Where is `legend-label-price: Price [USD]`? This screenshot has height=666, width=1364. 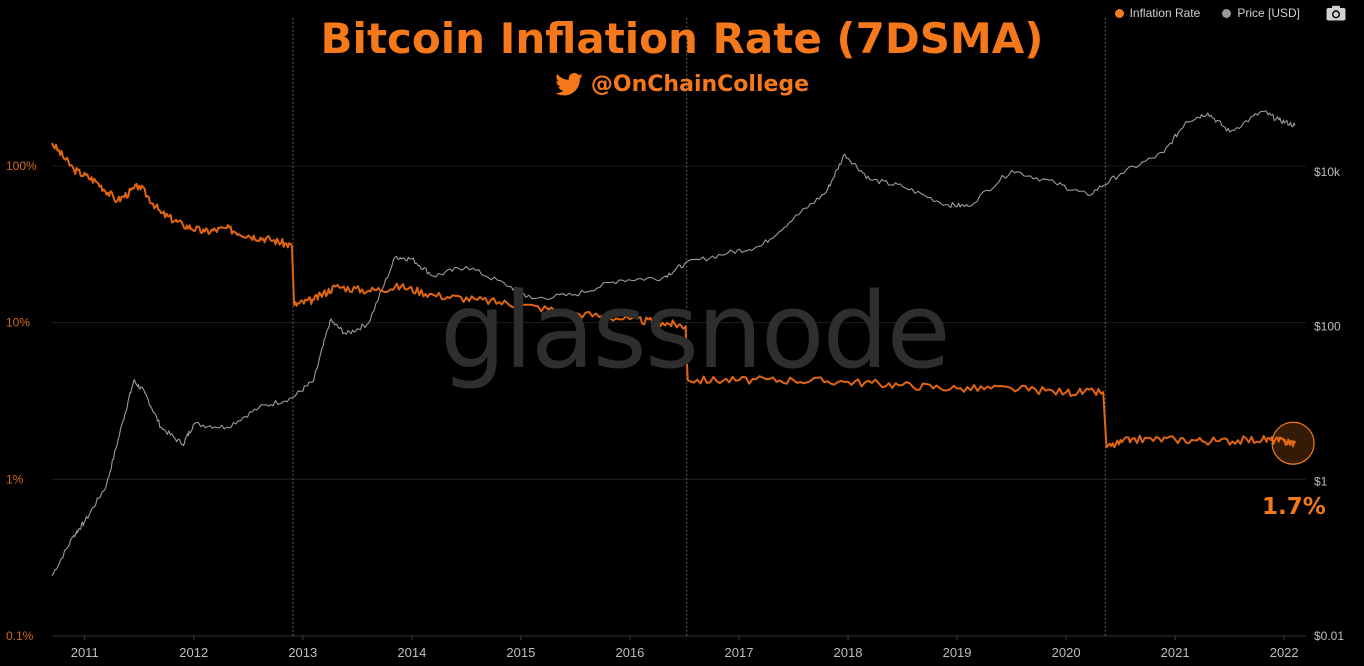 legend-label-price: Price [USD] is located at coordinates (1268, 13).